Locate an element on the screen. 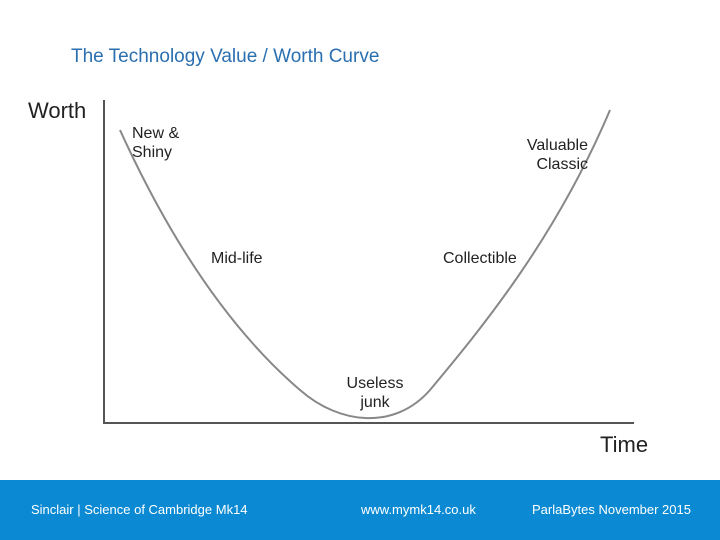 The width and height of the screenshot is (720, 540). stage-label-collectible: Collectible is located at coordinates (480, 258).